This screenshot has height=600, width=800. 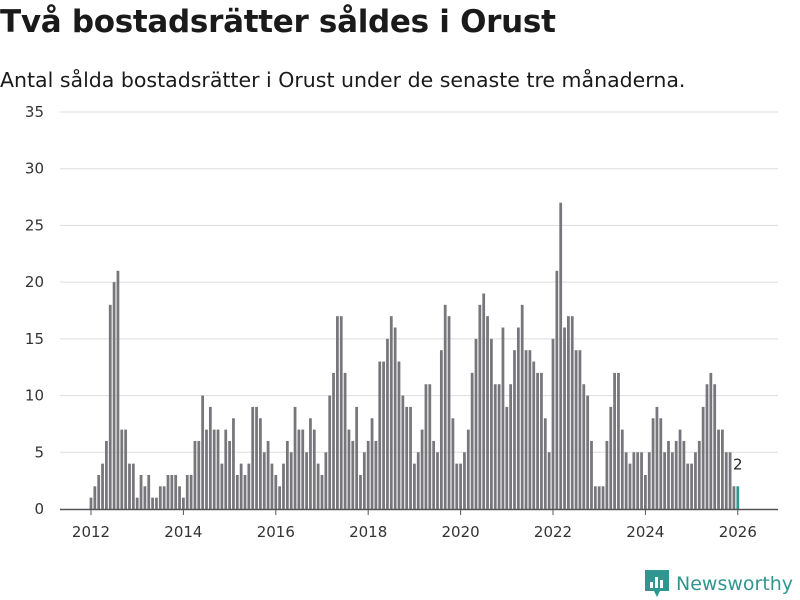 I want to click on chart-logo-icon, so click(x=657, y=583).